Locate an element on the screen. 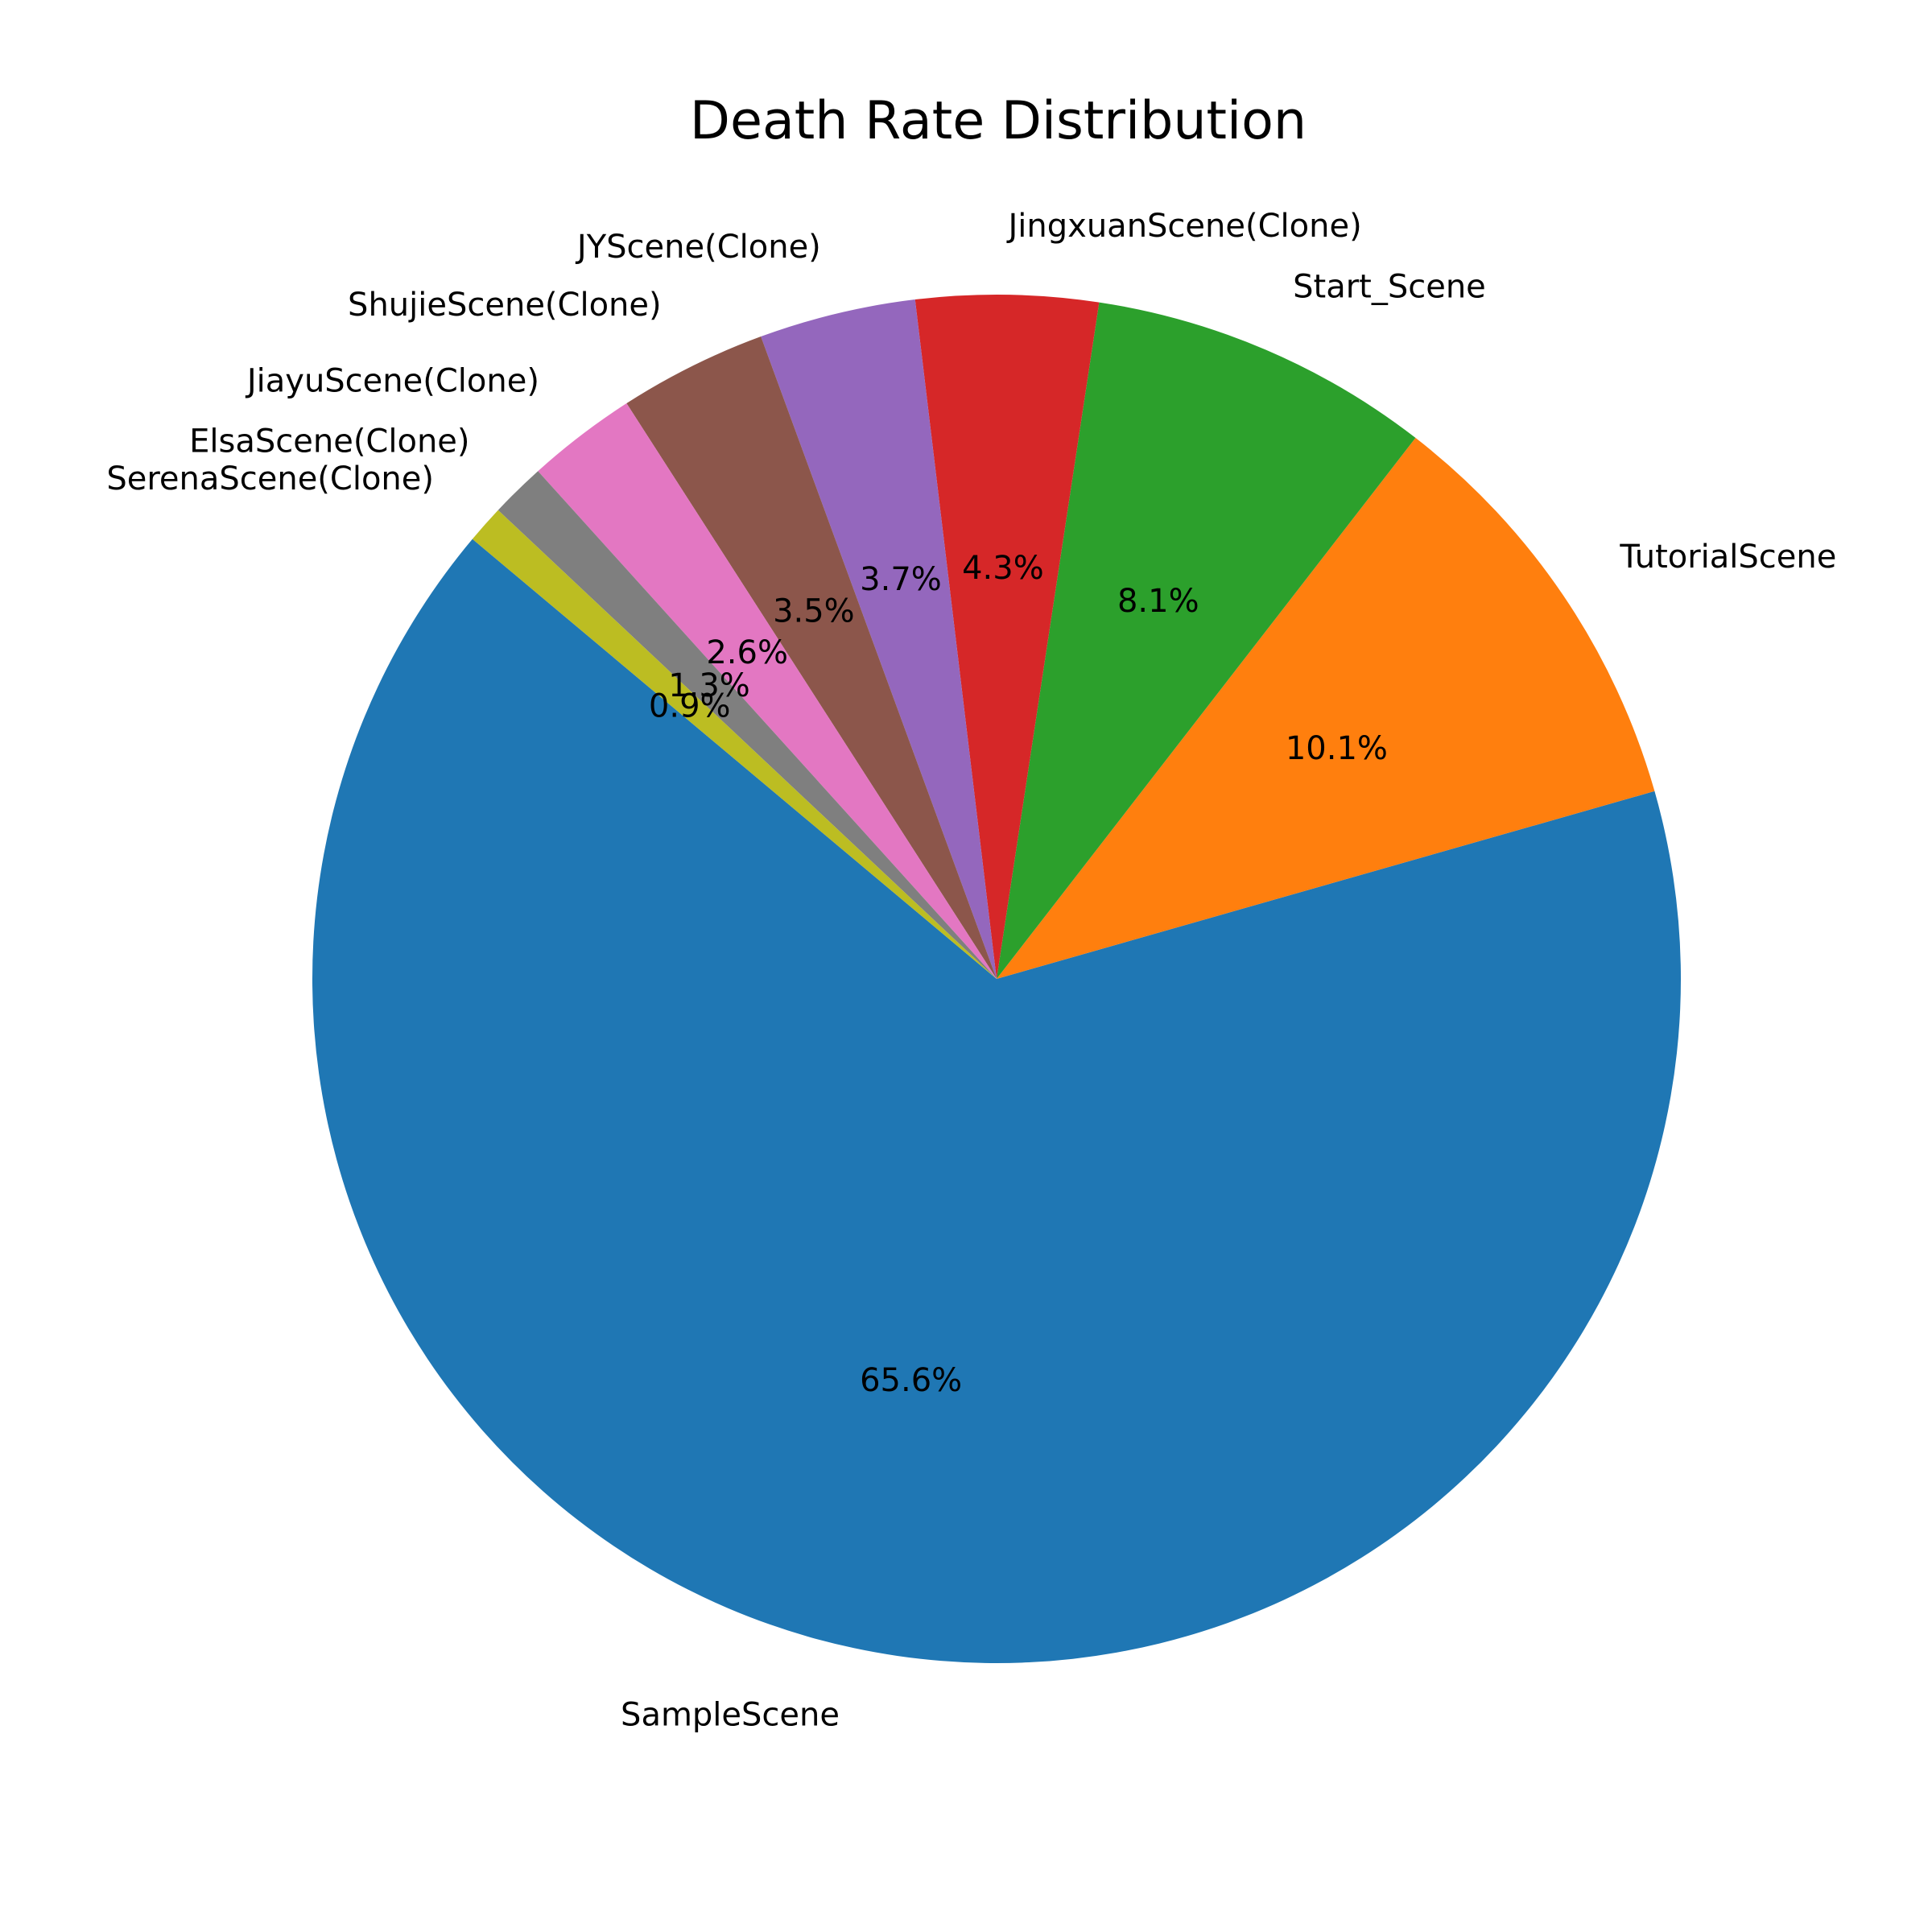 The width and height of the screenshot is (1932, 1932). slice-label-start-scene: Start_Scene is located at coordinates (1389, 287).